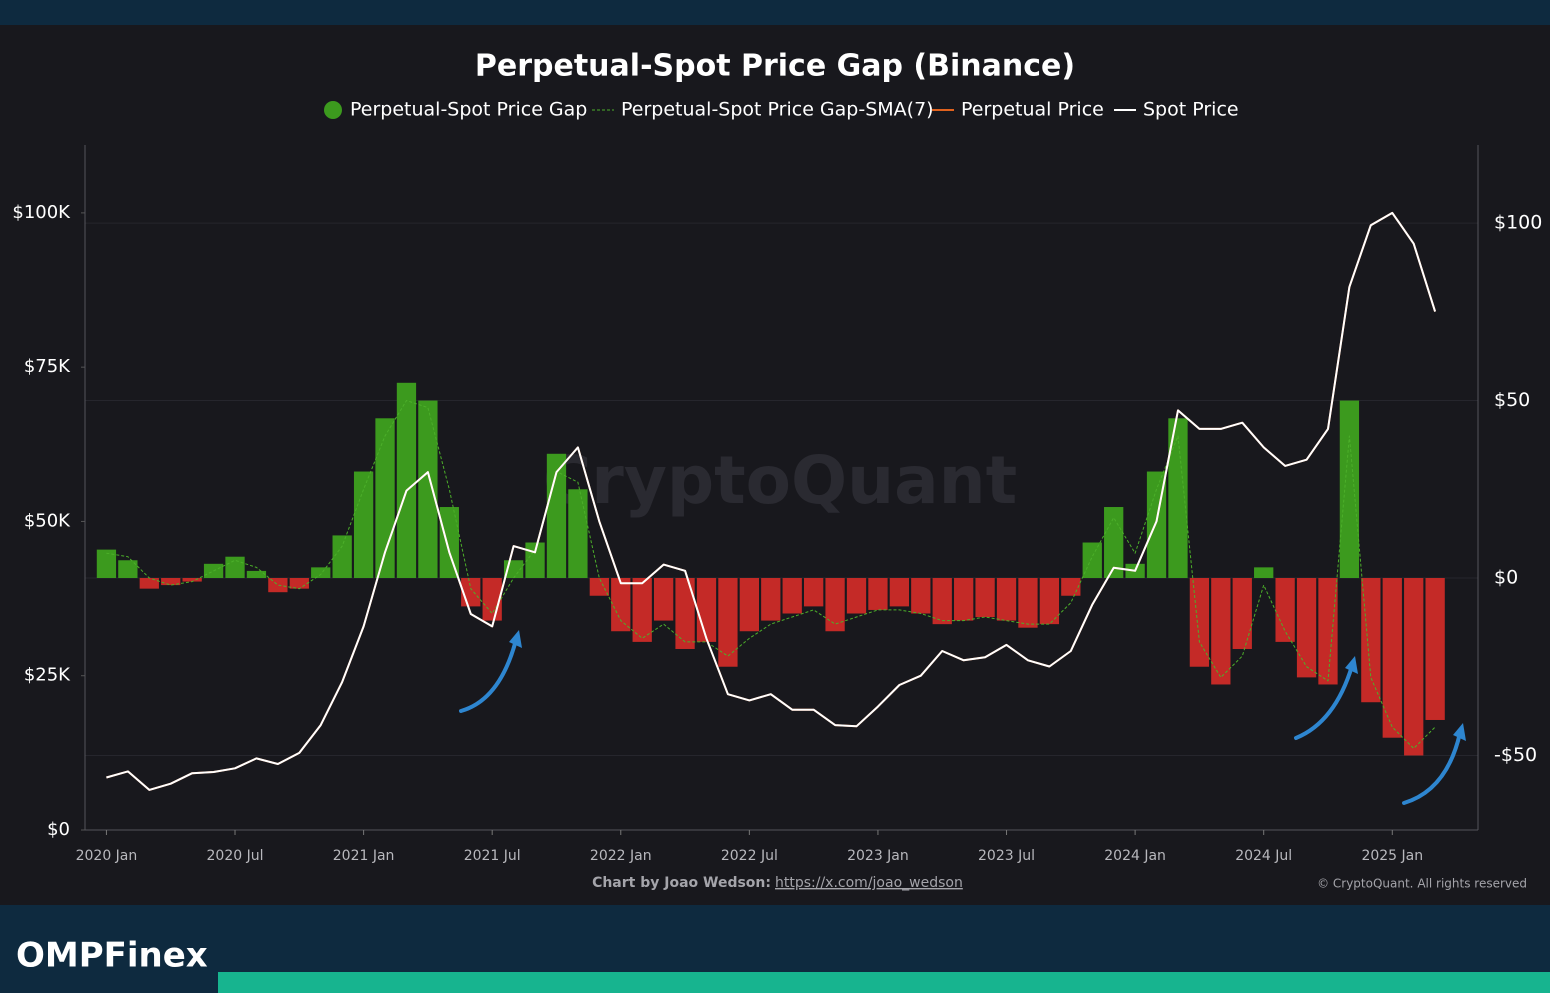 This screenshot has height=993, width=1550. What do you see at coordinates (1422, 884) in the screenshot?
I see `copyright: © CryptoQuant. All rights reserved` at bounding box center [1422, 884].